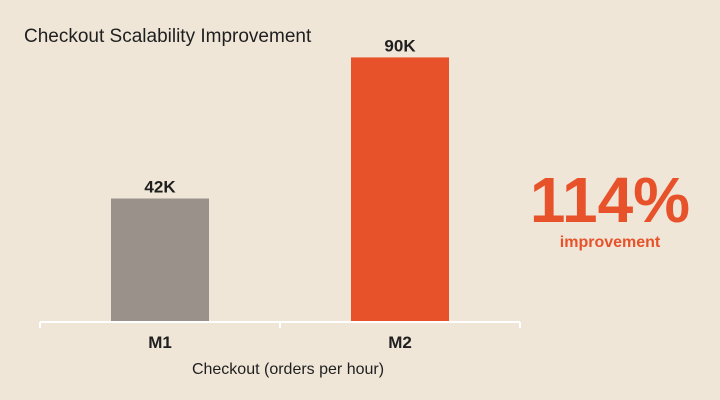  I want to click on bar-m2, so click(400, 190).